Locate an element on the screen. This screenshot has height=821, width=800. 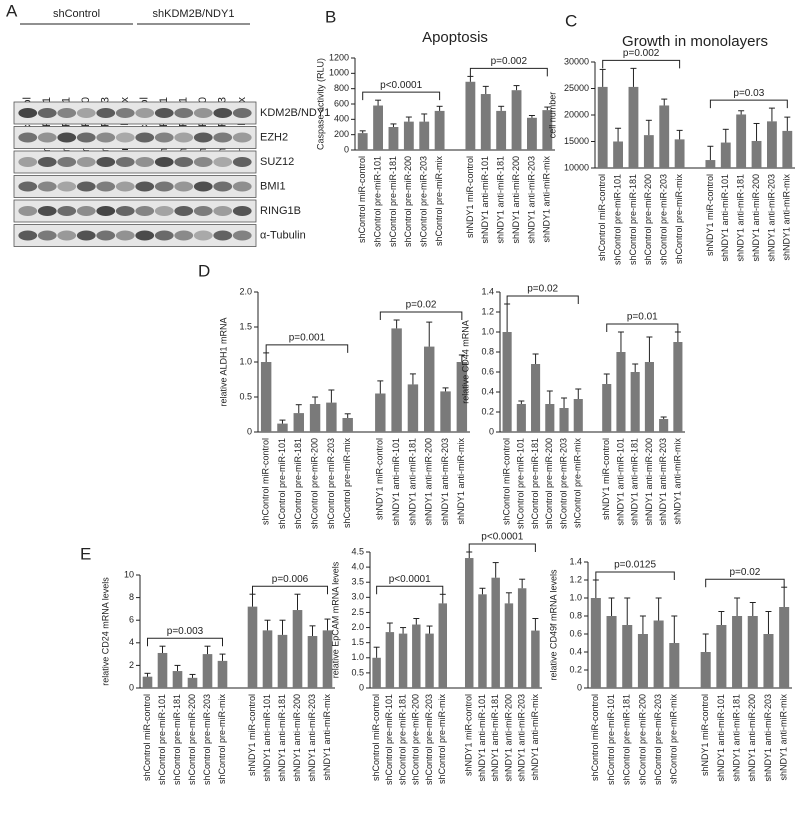
y-tick-label: 600 is located at coordinates (341, 103).